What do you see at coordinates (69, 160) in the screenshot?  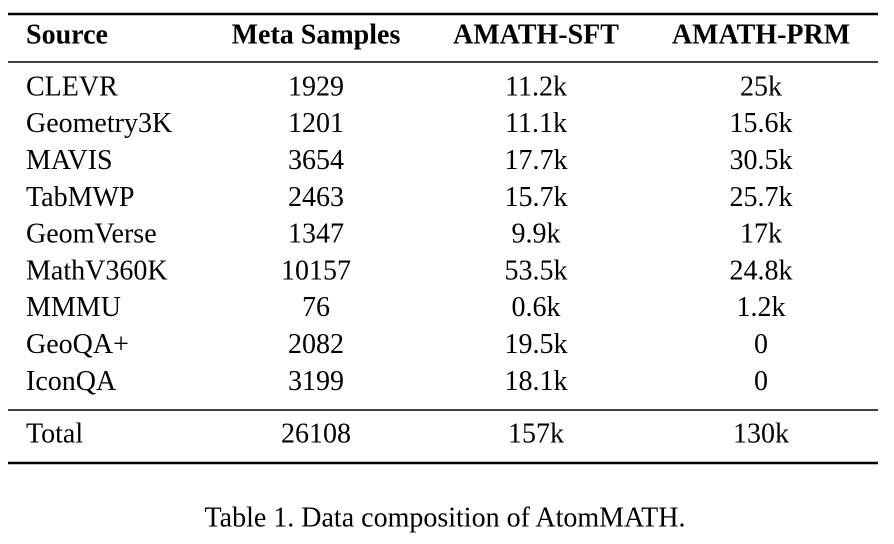 I see `table-cell: MAVIS` at bounding box center [69, 160].